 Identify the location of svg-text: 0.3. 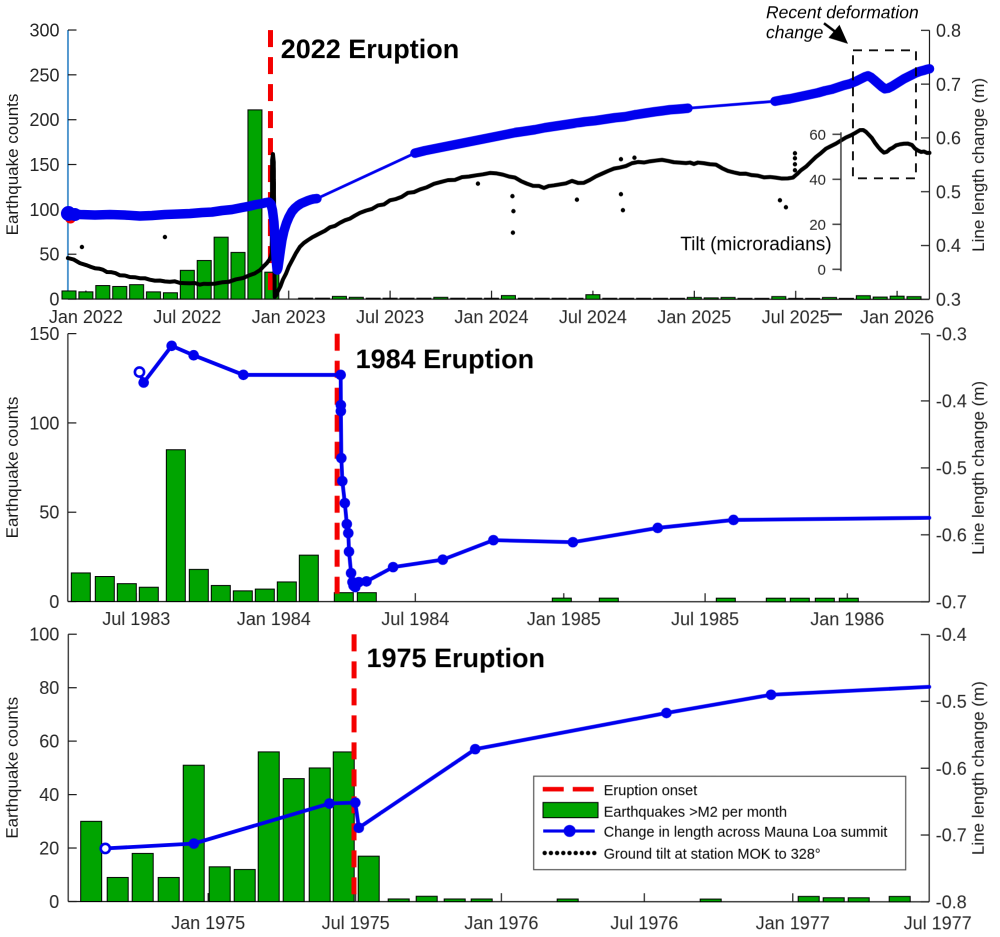
(948, 300).